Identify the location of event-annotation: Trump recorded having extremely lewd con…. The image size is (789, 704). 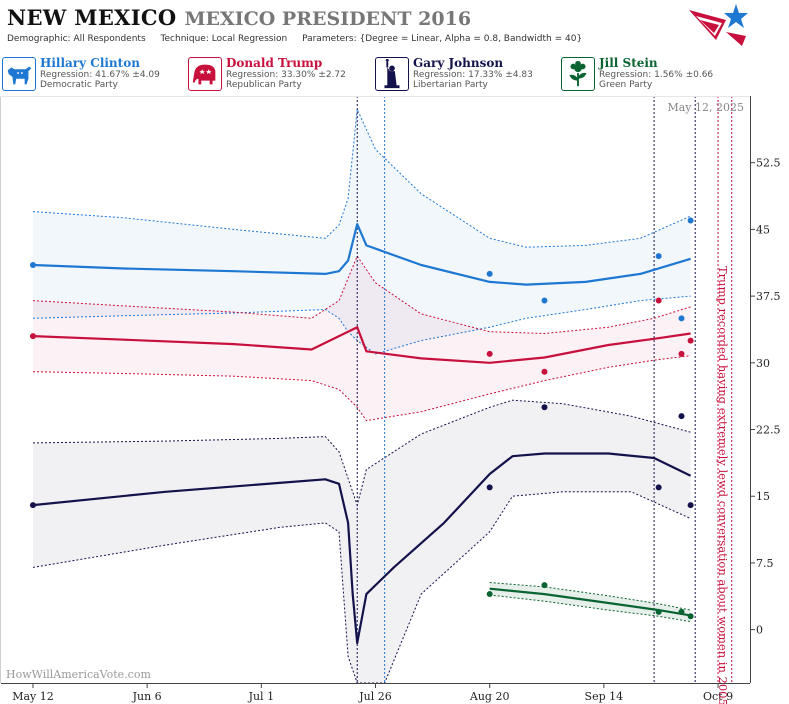
(723, 485).